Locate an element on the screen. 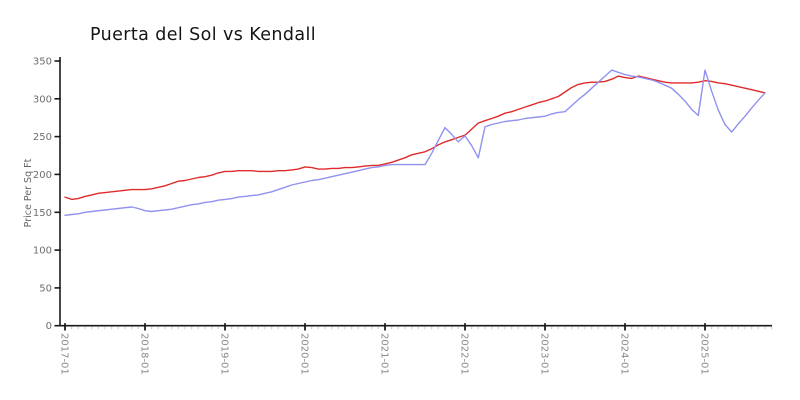 The height and width of the screenshot is (400, 800). x-tick-label: 2022-01 is located at coordinates (464, 354).